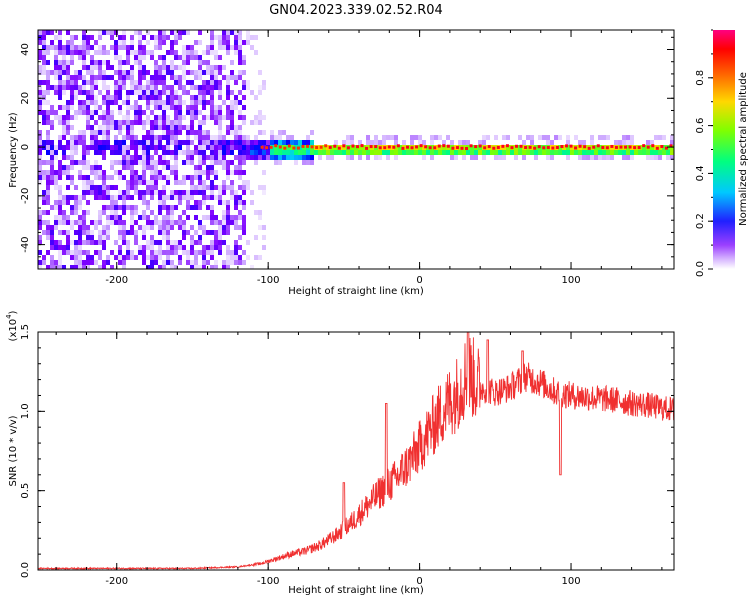 The width and height of the screenshot is (750, 600). Describe the element at coordinates (12, 325) in the screenshot. I see `bottom-y-multiplier: (x104)` at that location.